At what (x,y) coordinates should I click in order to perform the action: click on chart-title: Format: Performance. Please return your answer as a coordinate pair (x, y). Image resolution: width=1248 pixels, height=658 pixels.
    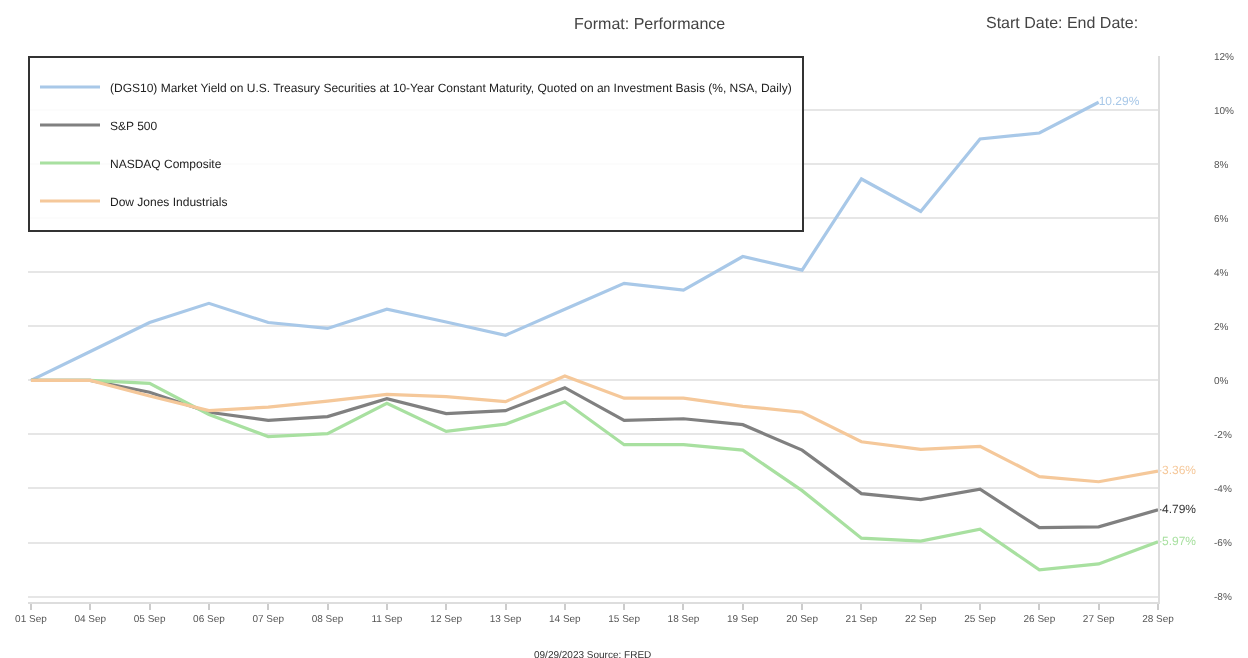
    Looking at the image, I should click on (650, 23).